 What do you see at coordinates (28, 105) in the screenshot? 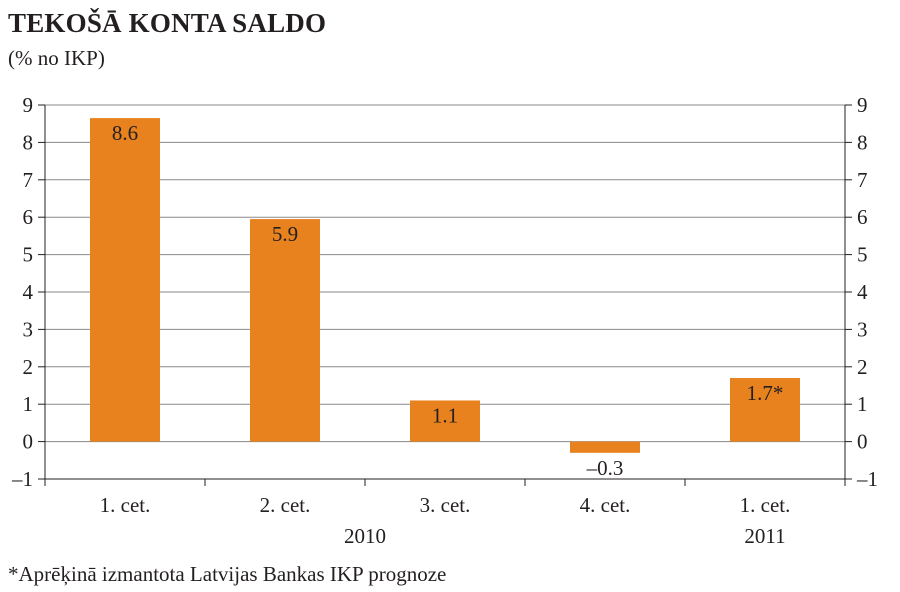
I see `y-tick-label-left: 9` at bounding box center [28, 105].